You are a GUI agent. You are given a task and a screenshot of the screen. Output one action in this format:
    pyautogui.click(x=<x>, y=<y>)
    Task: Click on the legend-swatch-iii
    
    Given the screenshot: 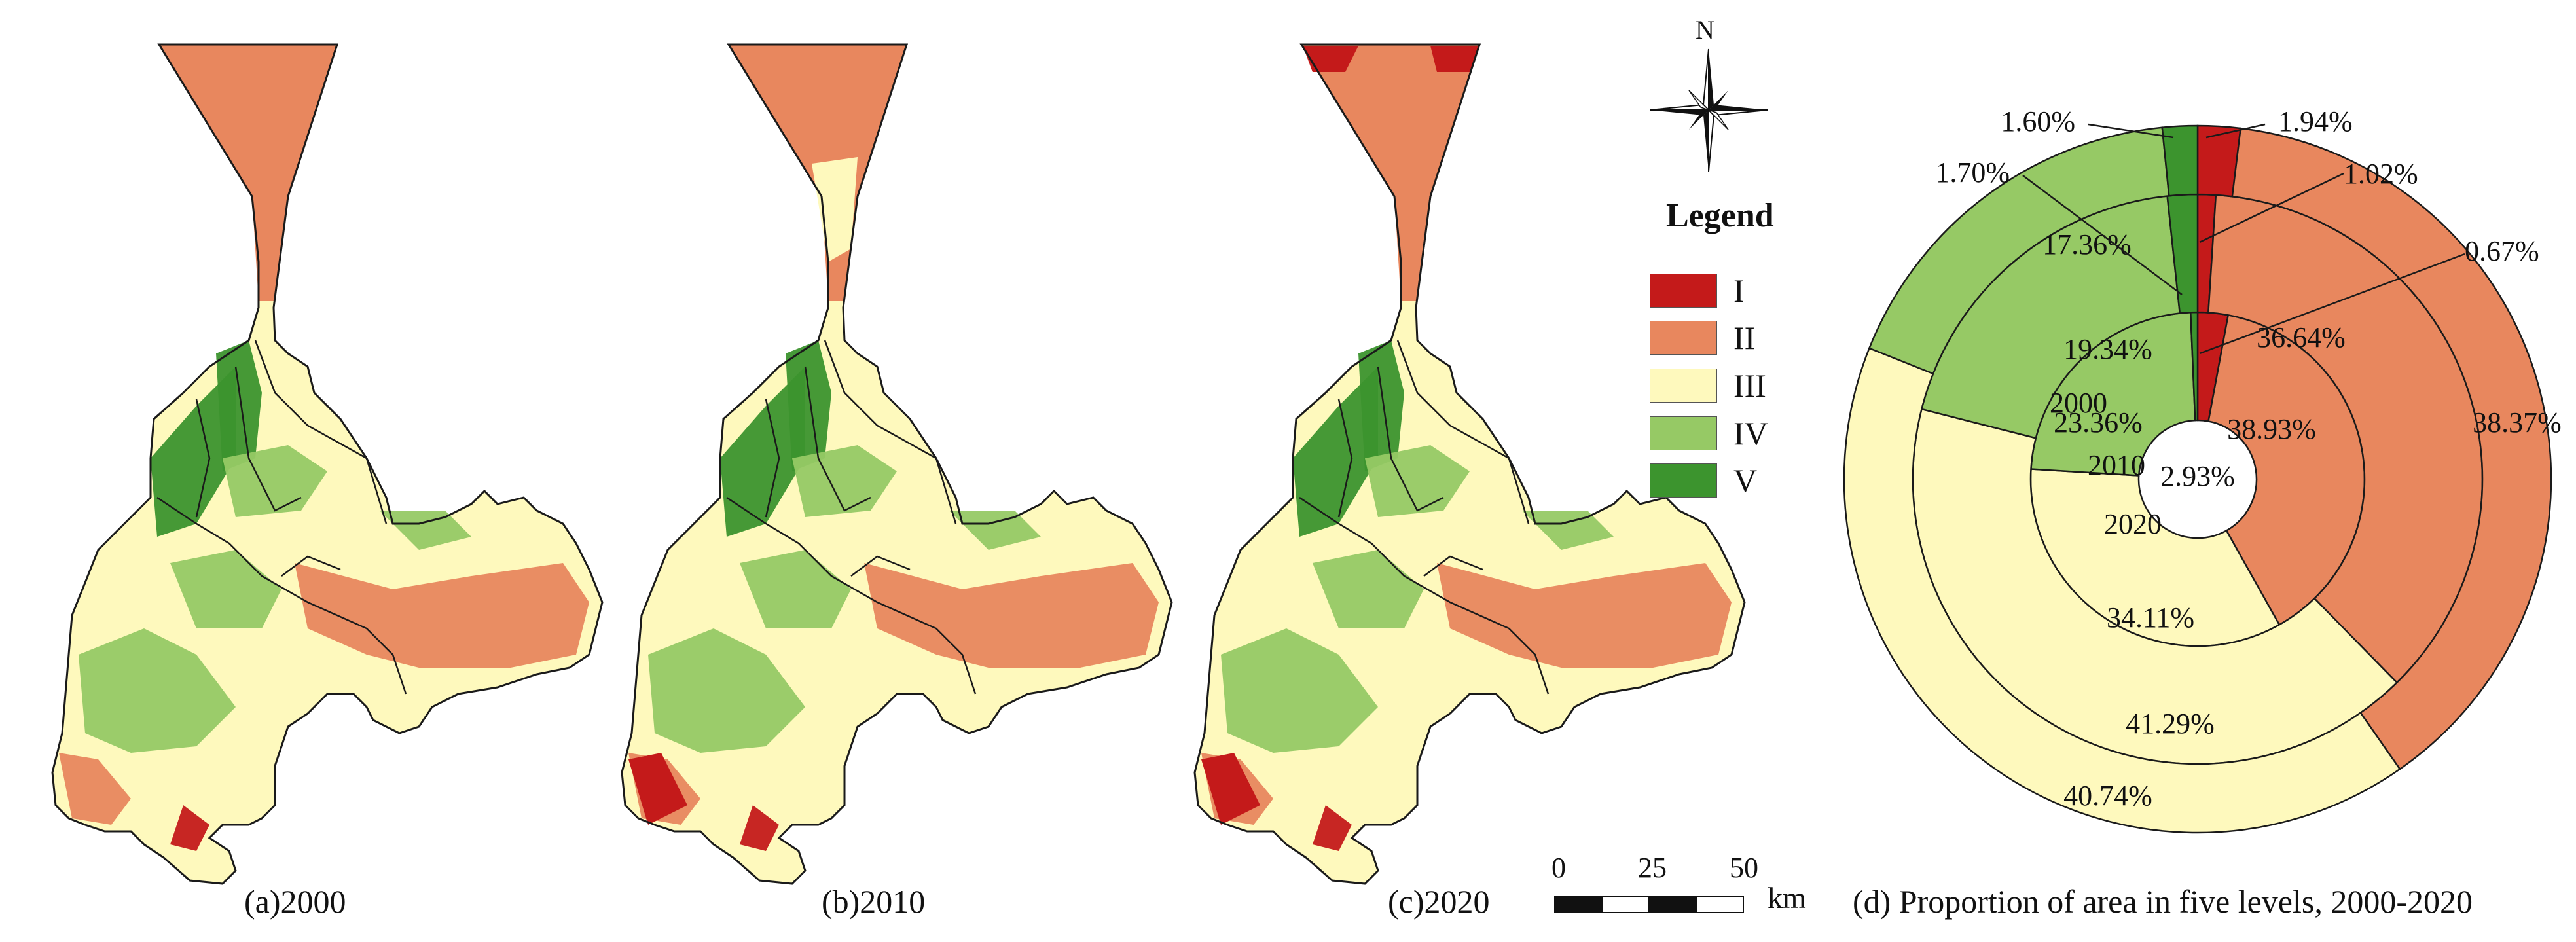 What is the action you would take?
    pyautogui.click(x=1683, y=386)
    